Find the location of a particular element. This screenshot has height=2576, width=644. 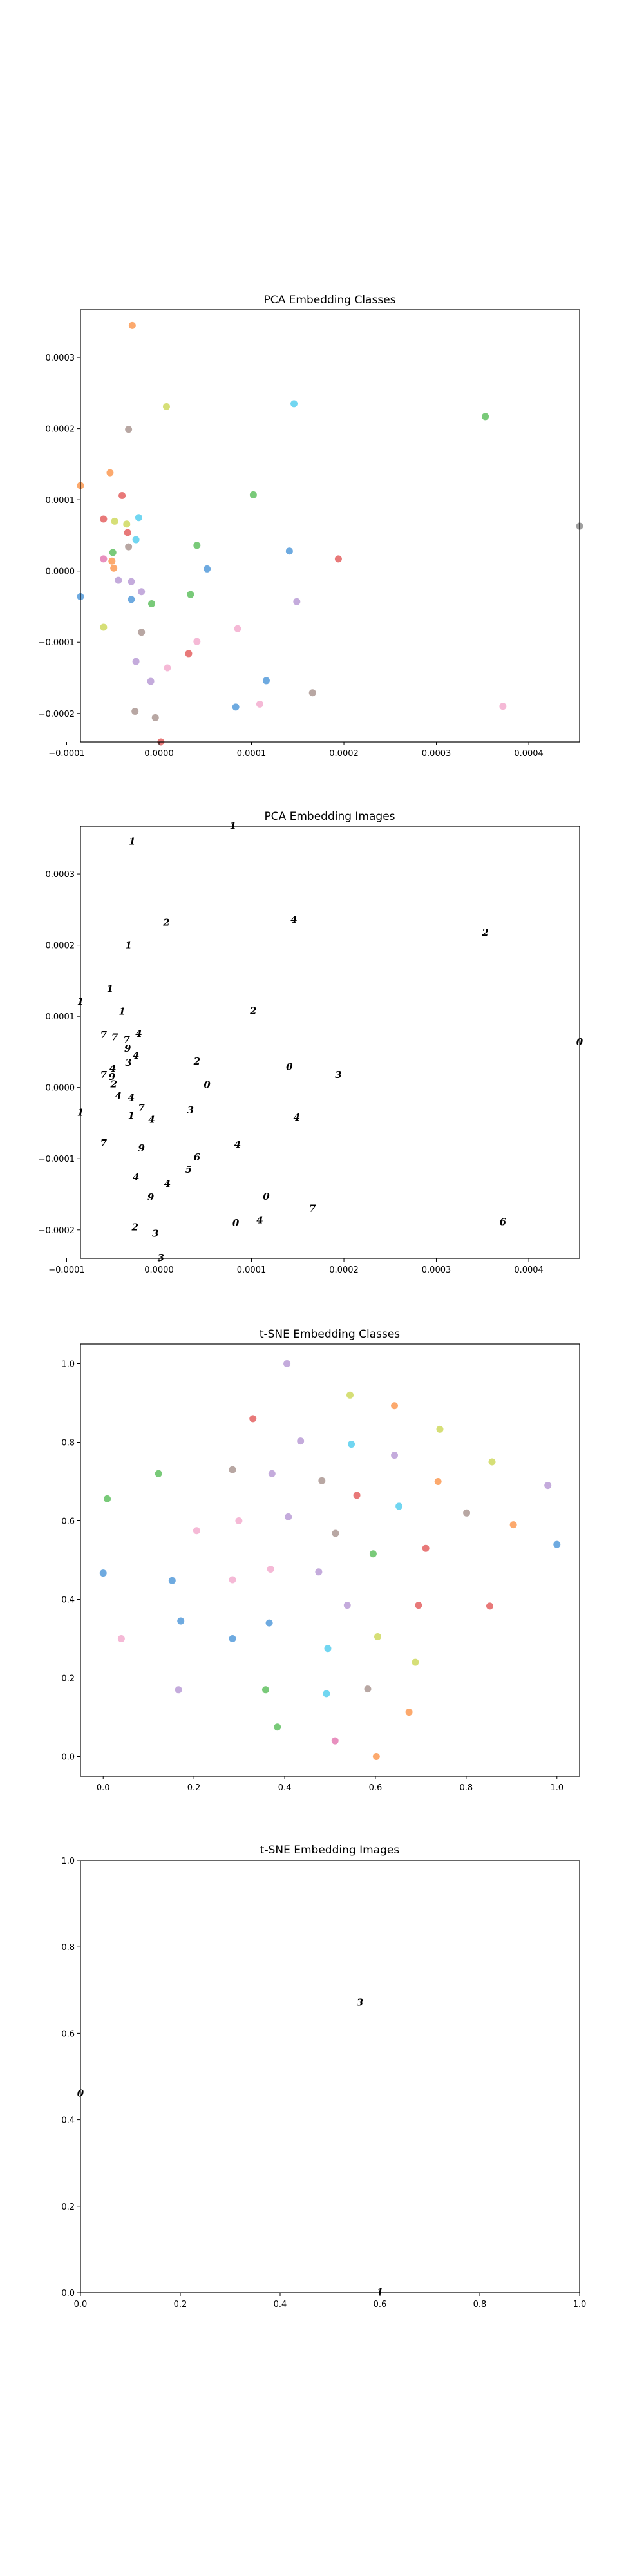

y-tick-label: 1.0 is located at coordinates (68, 1365).